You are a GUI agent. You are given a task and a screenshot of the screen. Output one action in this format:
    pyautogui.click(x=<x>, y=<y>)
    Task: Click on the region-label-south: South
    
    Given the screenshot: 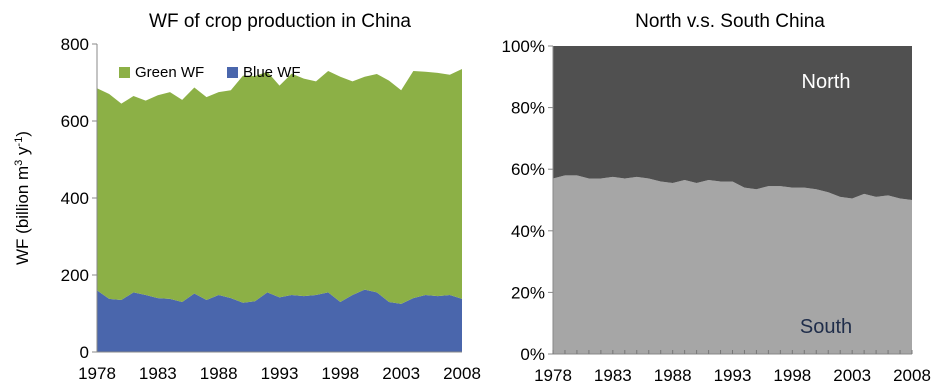 What is the action you would take?
    pyautogui.click(x=826, y=327)
    